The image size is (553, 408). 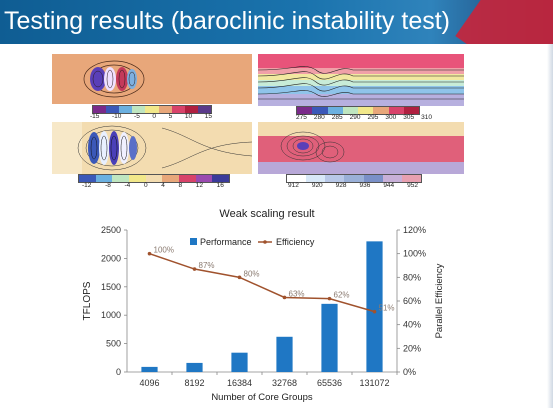 I want to click on contour-panel-bottom-left, so click(x=152, y=148).